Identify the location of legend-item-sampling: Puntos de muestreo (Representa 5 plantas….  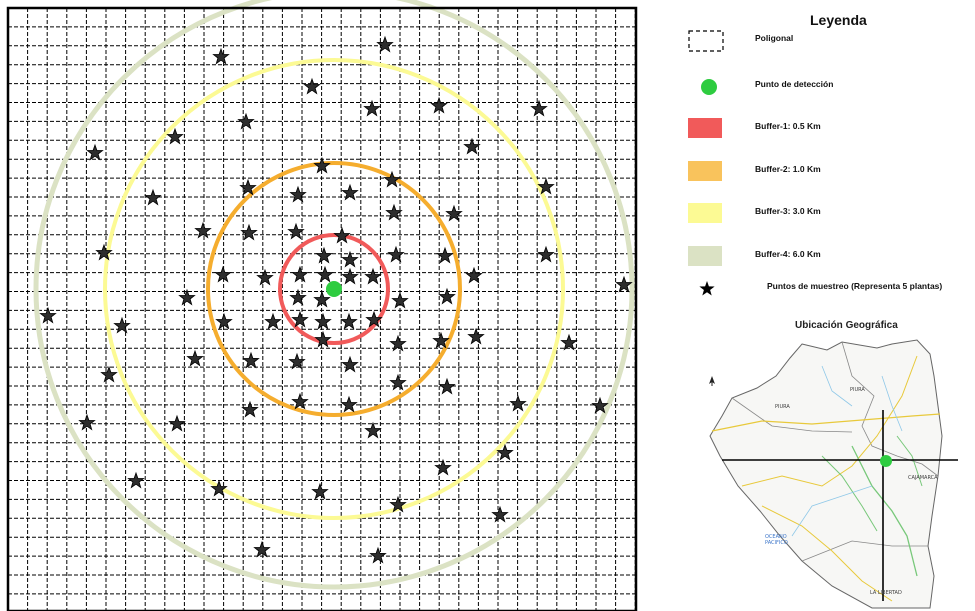
(827, 289).